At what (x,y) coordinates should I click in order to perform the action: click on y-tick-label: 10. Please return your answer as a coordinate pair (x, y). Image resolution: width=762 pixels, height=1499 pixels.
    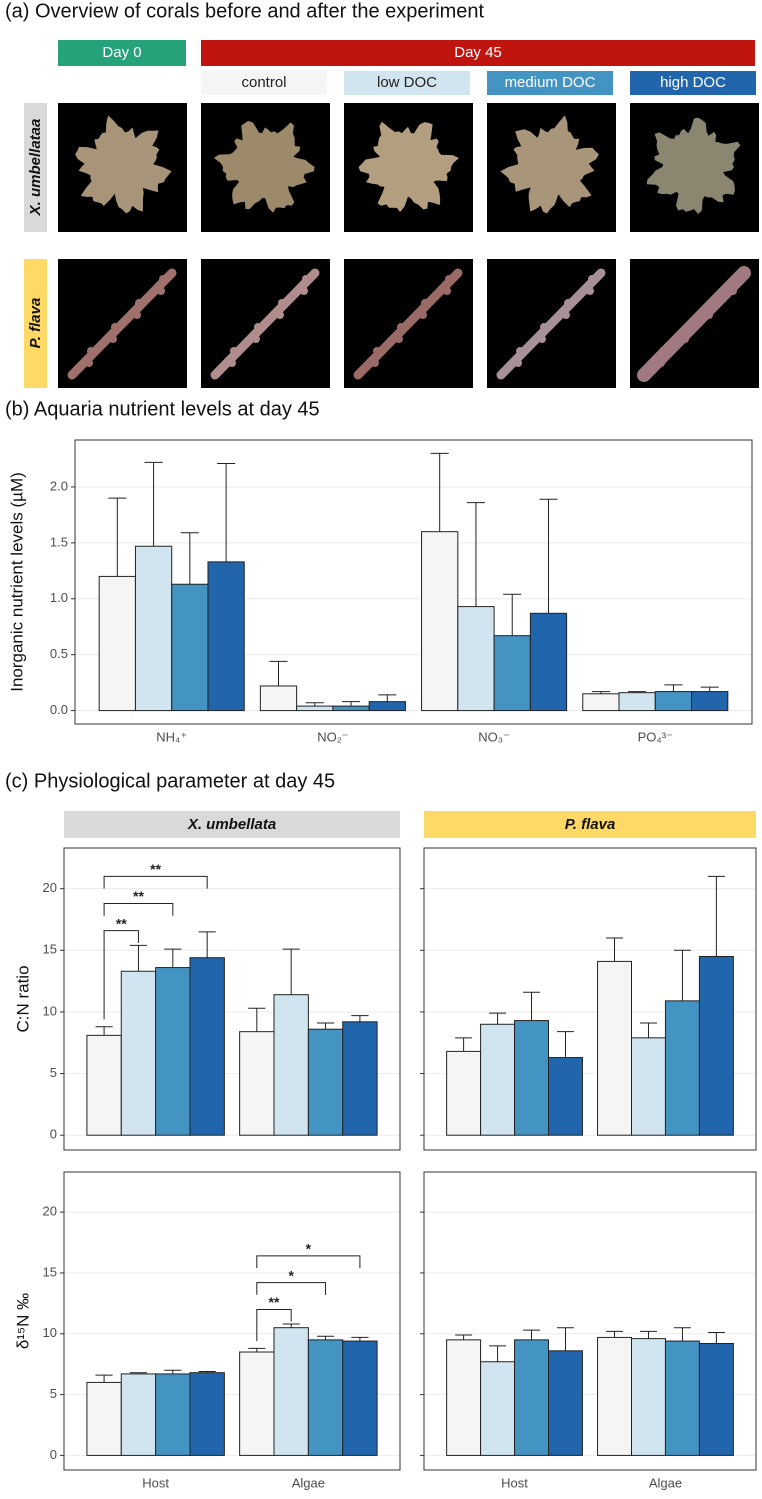
    Looking at the image, I should click on (50, 1010).